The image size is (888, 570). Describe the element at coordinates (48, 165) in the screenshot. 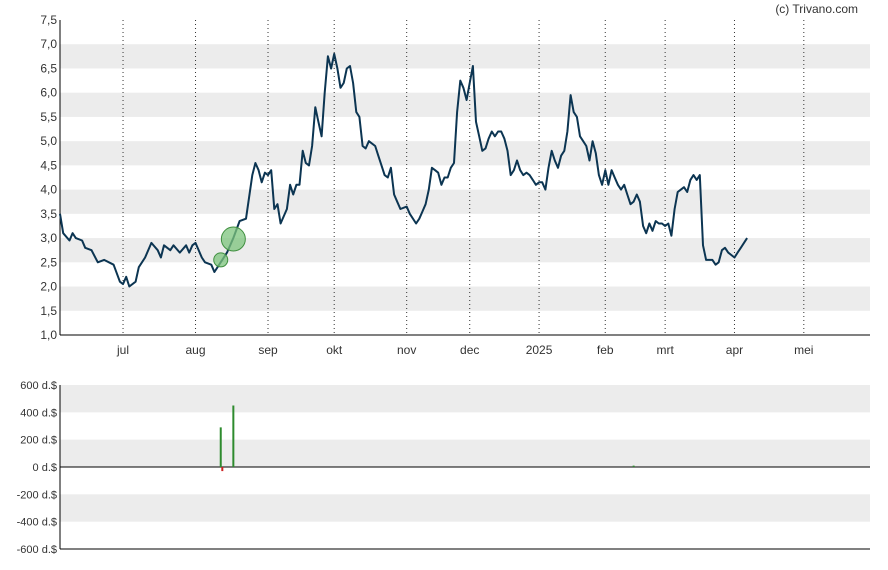

I see `y-tick-label: 4,5` at that location.